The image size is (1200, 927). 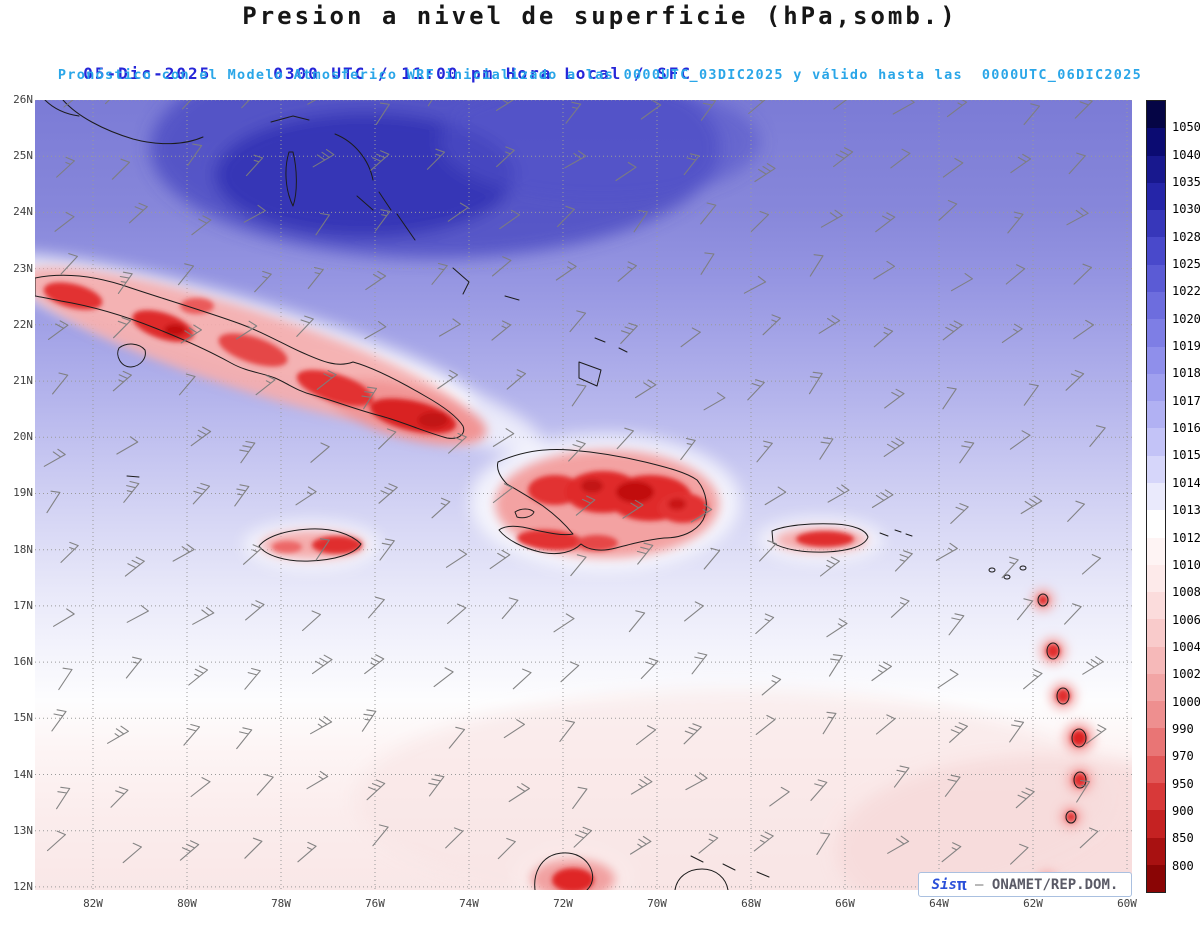 What do you see at coordinates (939, 903) in the screenshot?
I see `lon-tick-label: 64W` at bounding box center [939, 903].